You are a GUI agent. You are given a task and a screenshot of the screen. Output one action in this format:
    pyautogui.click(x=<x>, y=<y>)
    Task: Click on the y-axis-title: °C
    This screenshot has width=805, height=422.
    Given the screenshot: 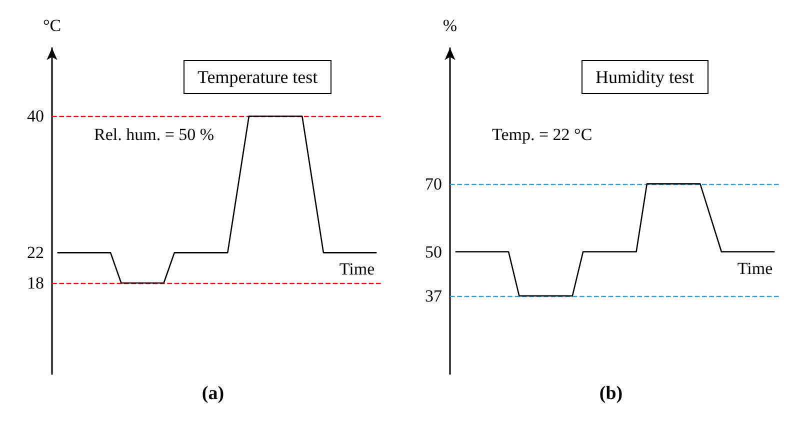 What is the action you would take?
    pyautogui.click(x=52, y=25)
    